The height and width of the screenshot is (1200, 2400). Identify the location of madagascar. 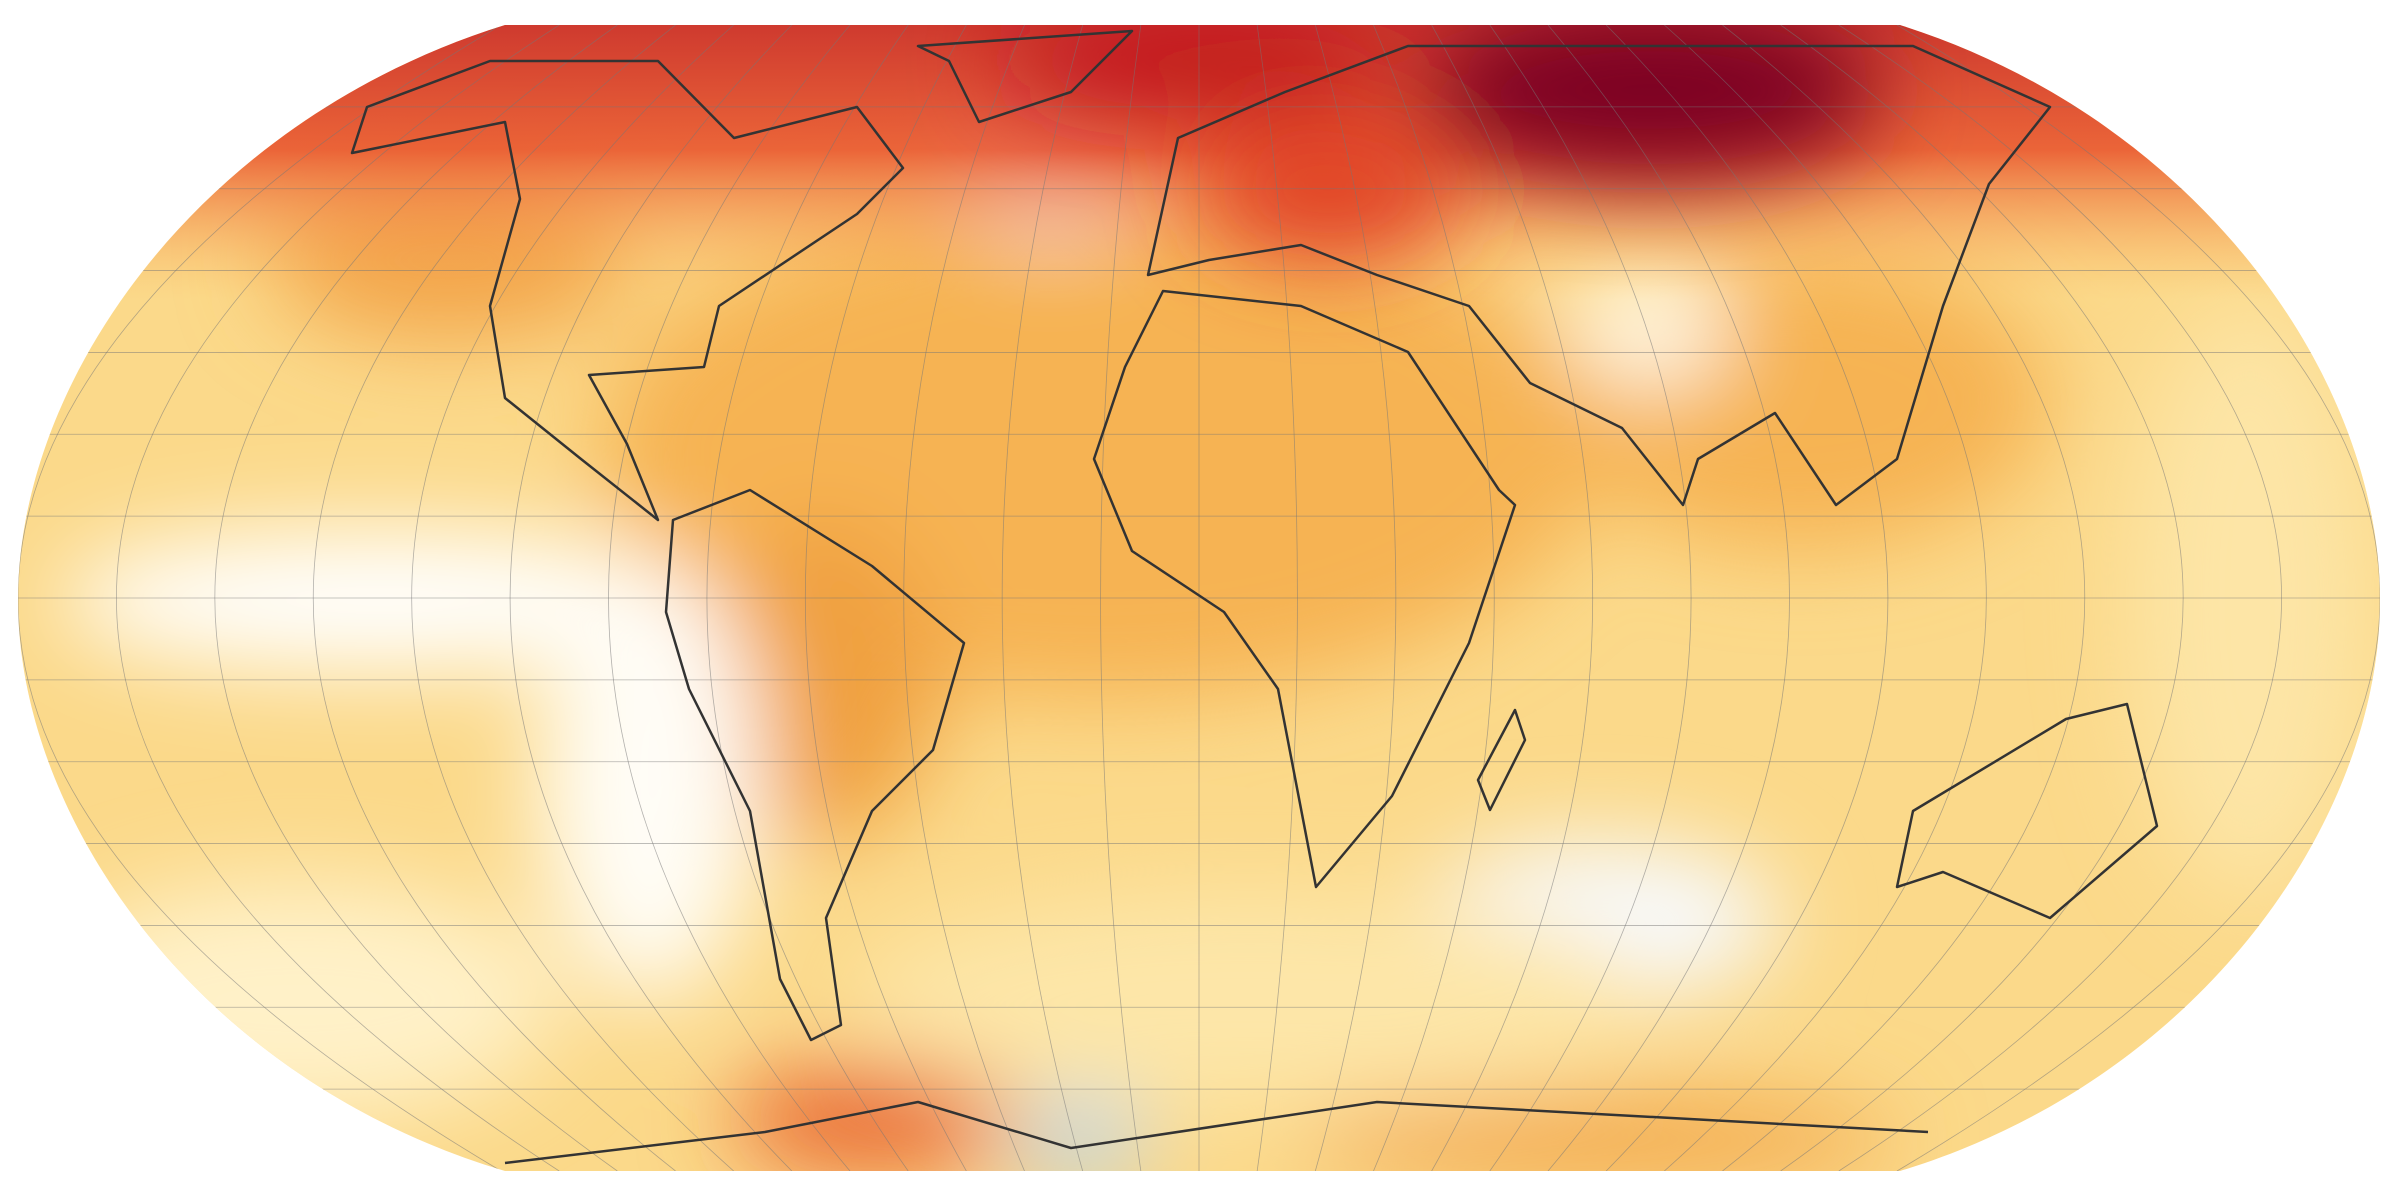
(1501, 760).